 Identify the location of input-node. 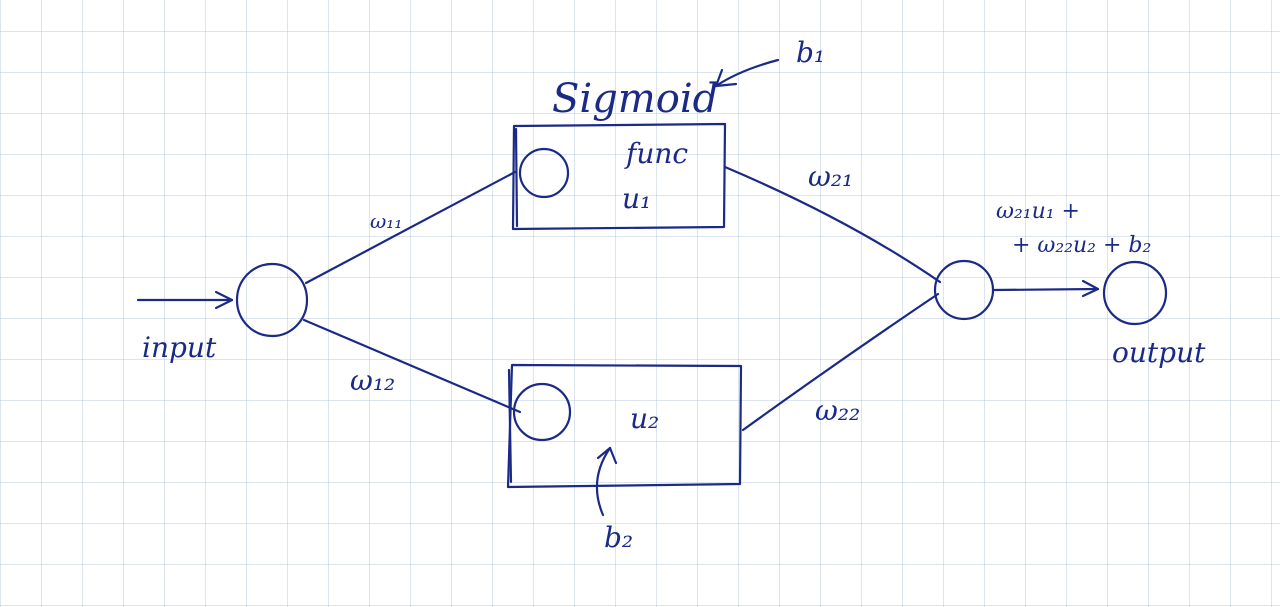
(272, 300).